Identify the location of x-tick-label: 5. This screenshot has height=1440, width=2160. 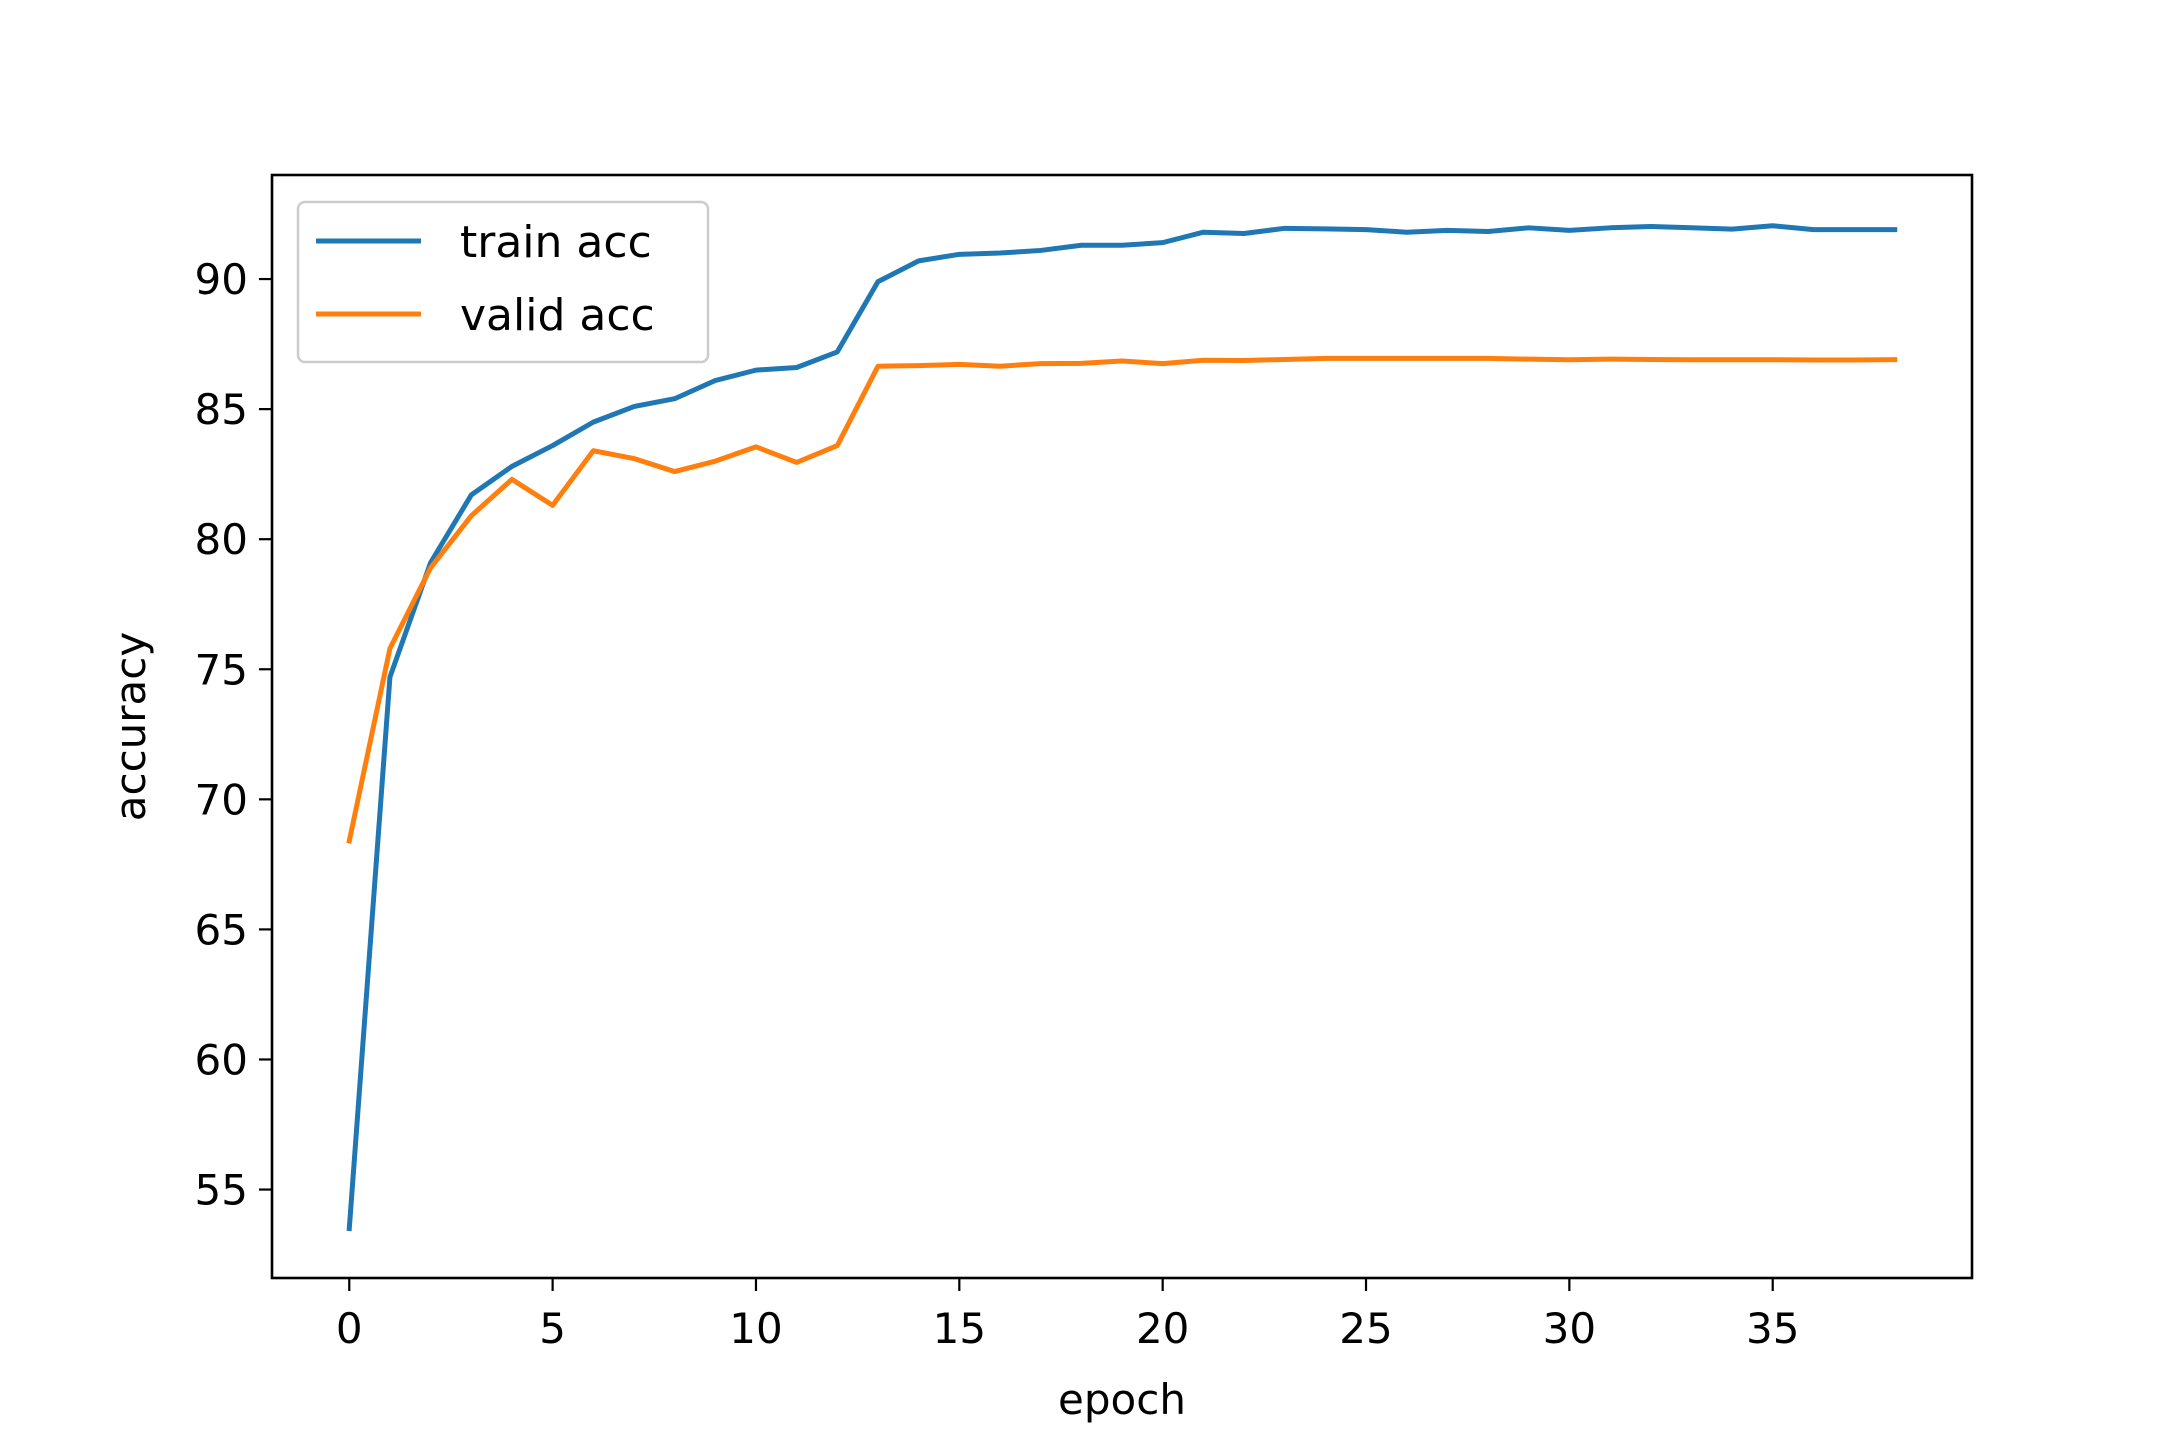
(552, 1328).